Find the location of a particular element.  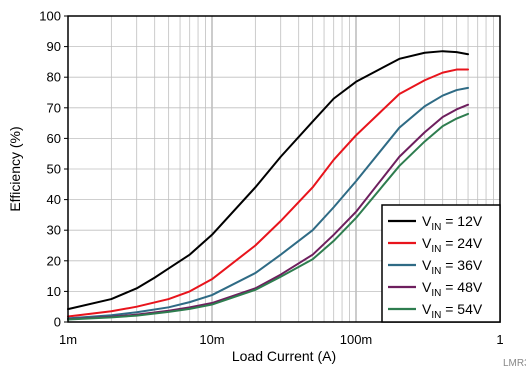

y-tick-label: 0 is located at coordinates (57, 322).